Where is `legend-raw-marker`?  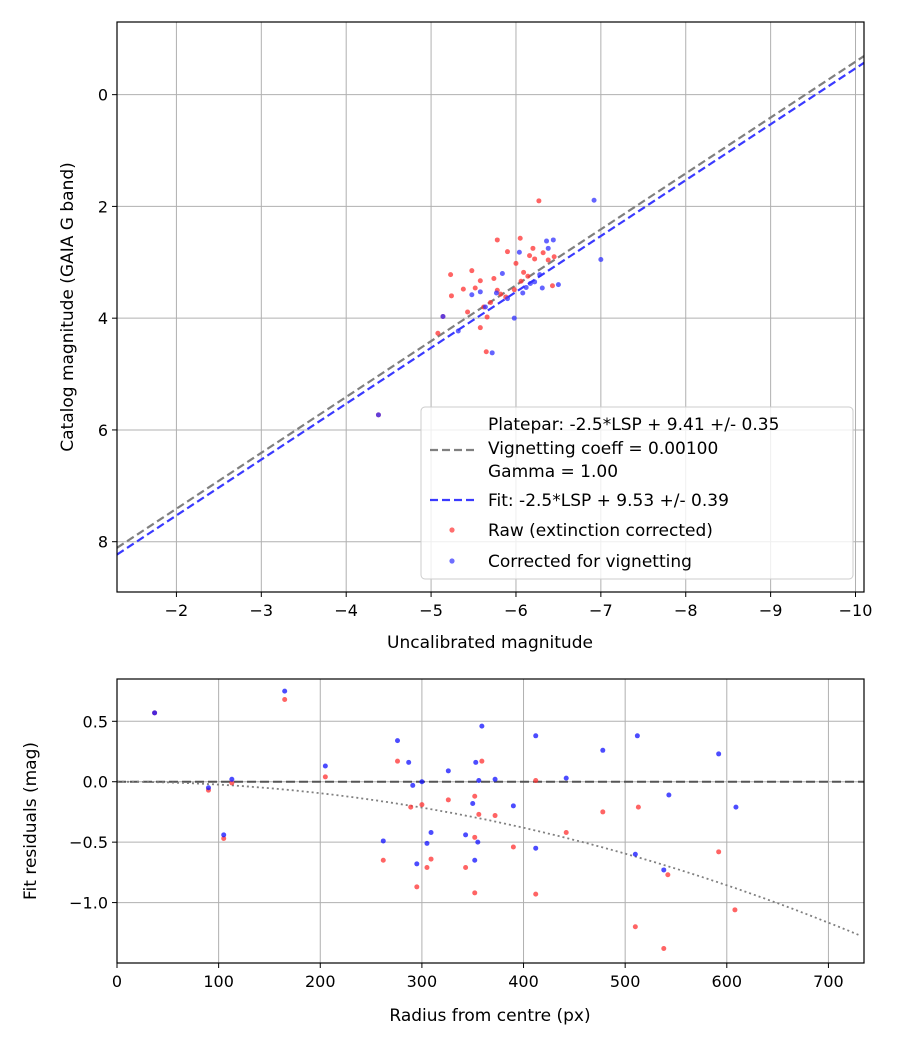
legend-raw-marker is located at coordinates (452, 530).